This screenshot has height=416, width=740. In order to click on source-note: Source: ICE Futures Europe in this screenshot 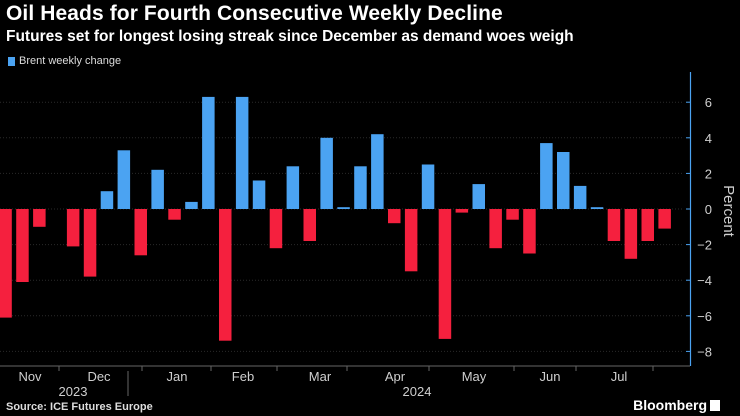, I will do `click(79, 407)`.